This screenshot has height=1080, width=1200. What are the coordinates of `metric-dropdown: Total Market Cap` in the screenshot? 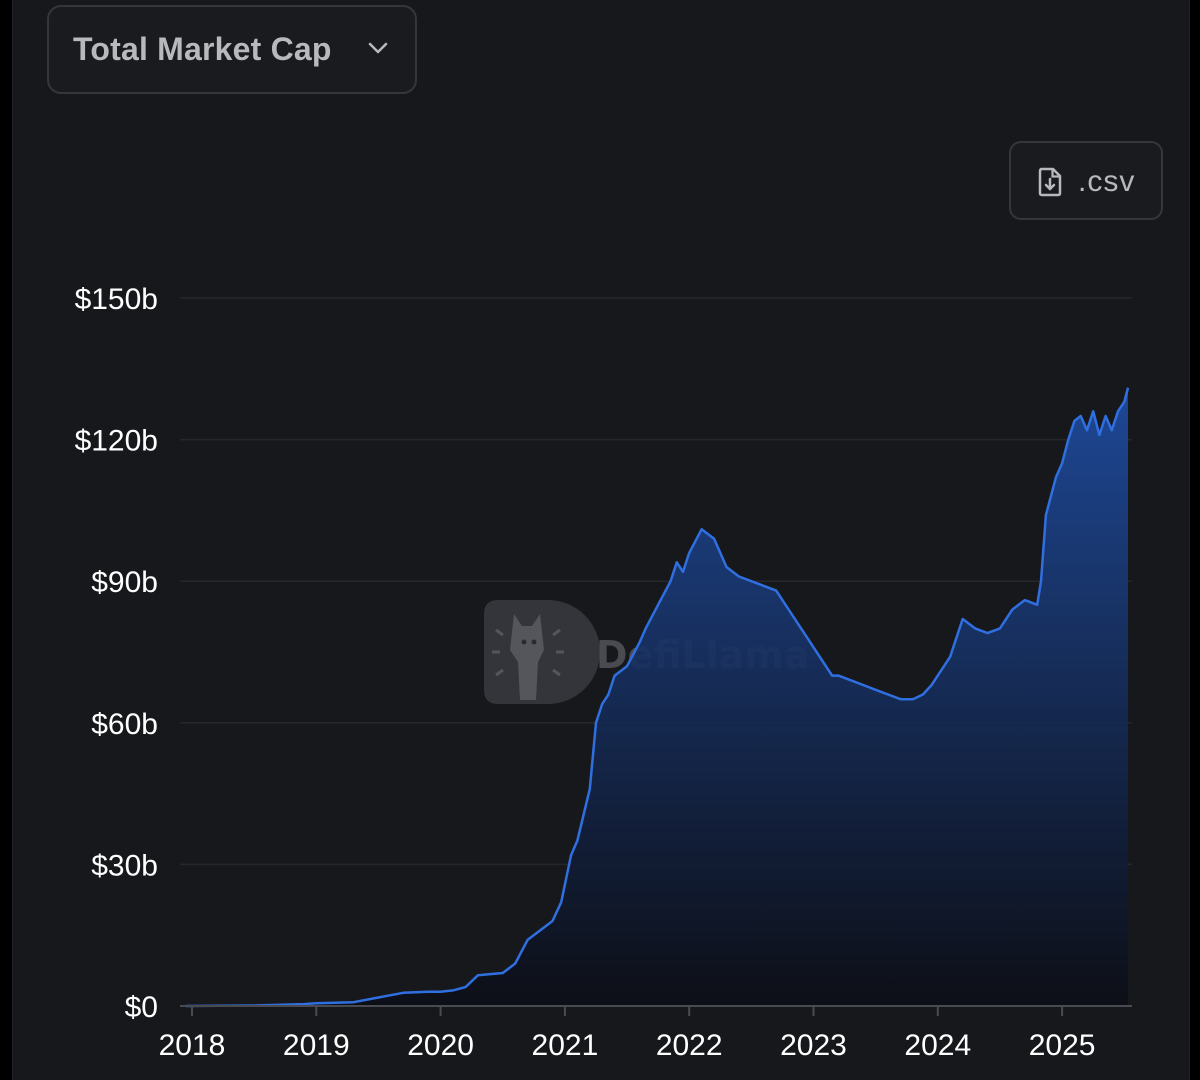 It's located at (232, 49).